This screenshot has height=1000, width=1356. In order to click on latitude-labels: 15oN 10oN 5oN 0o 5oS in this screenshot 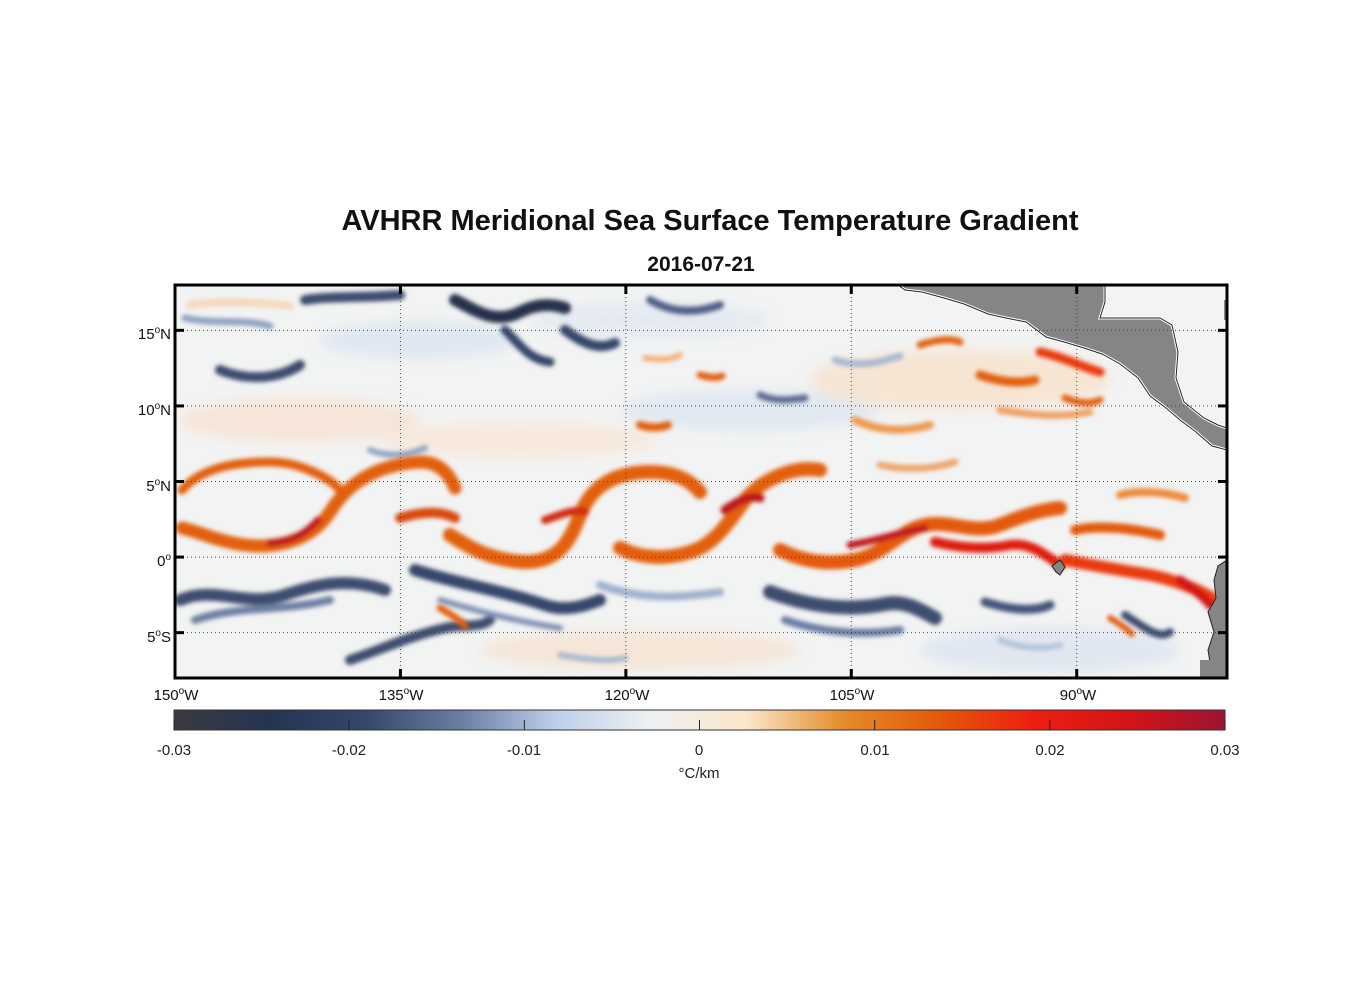, I will do `click(155, 485)`.